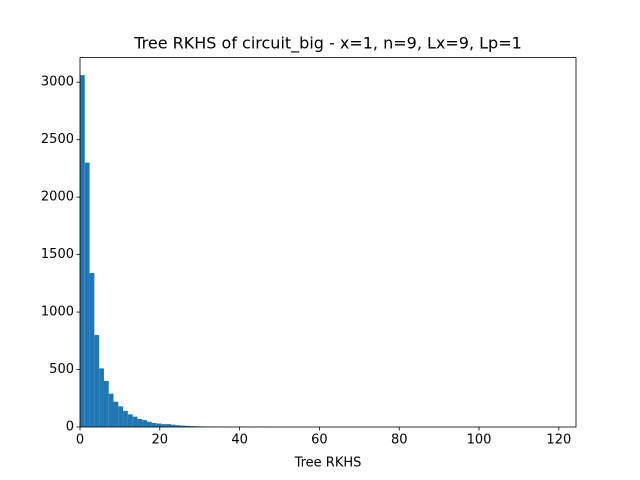 The height and width of the screenshot is (480, 640). I want to click on y-tick-label: 0, so click(70, 427).